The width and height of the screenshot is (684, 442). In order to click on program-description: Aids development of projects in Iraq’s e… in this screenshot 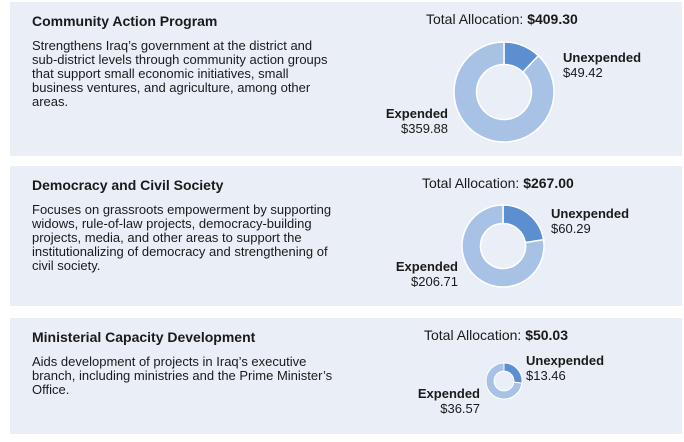, I will do `click(182, 375)`.